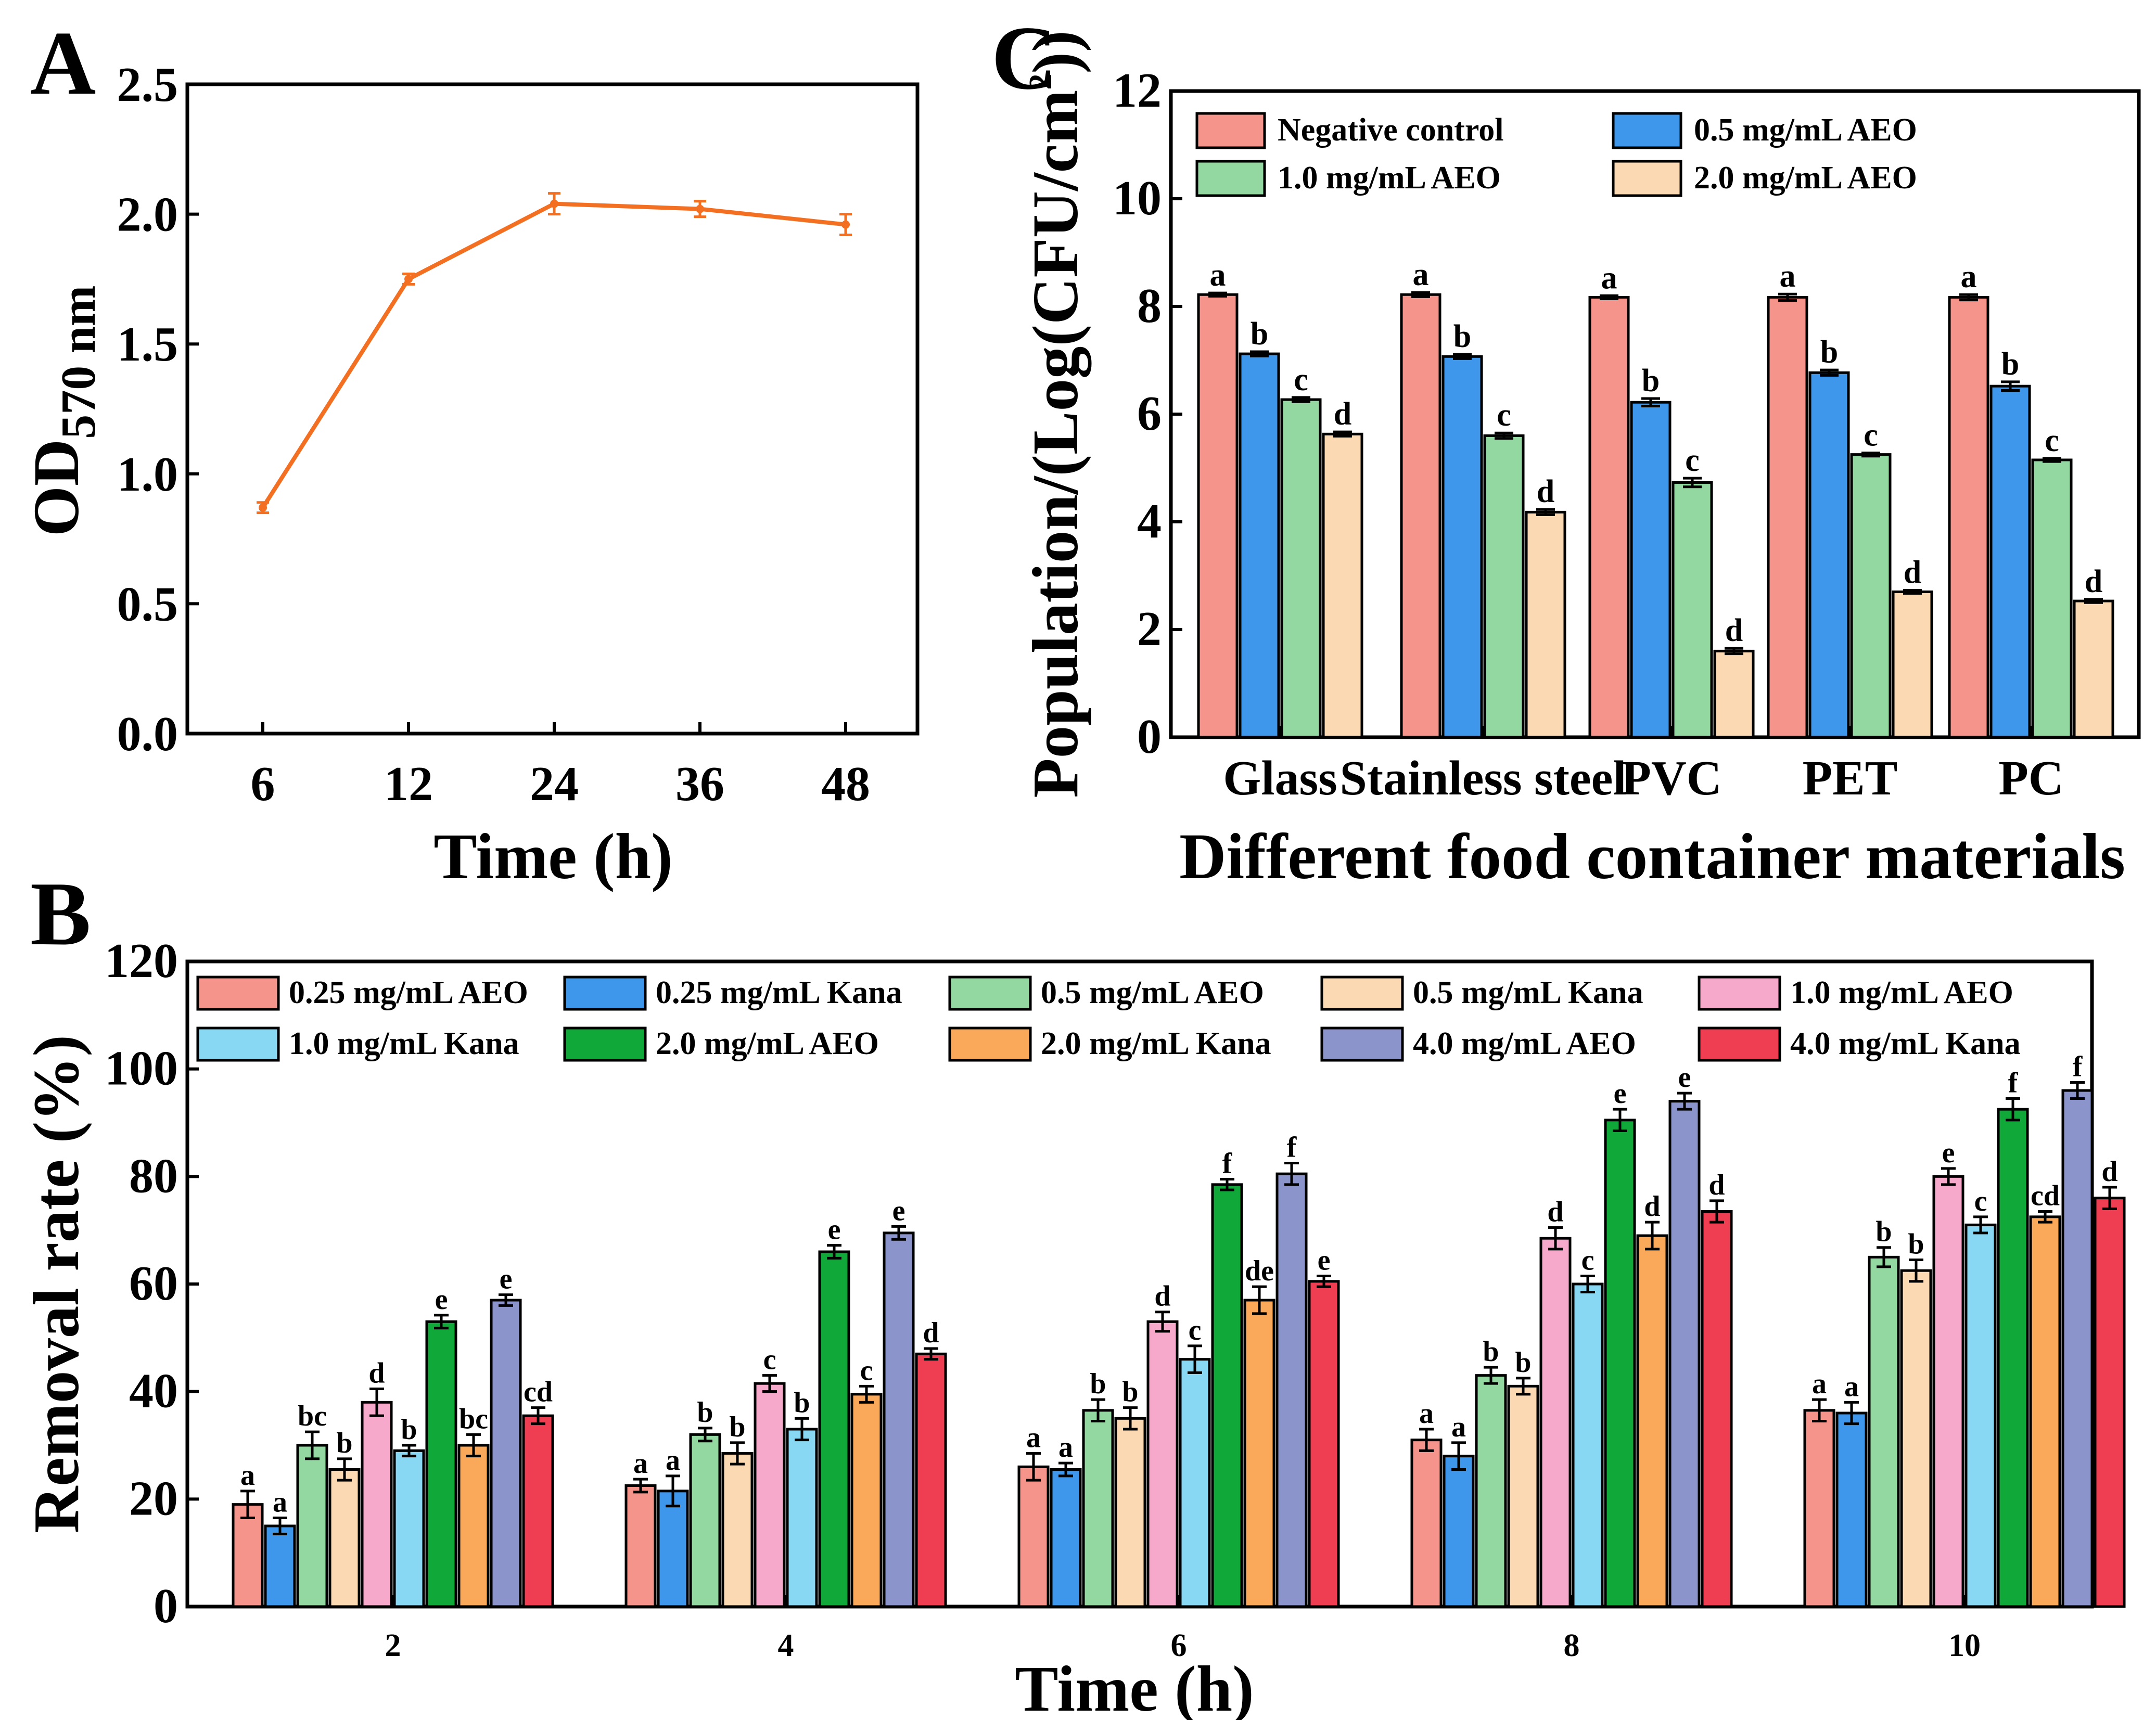 The width and height of the screenshot is (2156, 1720). I want to click on y-tick-label: 0, so click(166, 1606).